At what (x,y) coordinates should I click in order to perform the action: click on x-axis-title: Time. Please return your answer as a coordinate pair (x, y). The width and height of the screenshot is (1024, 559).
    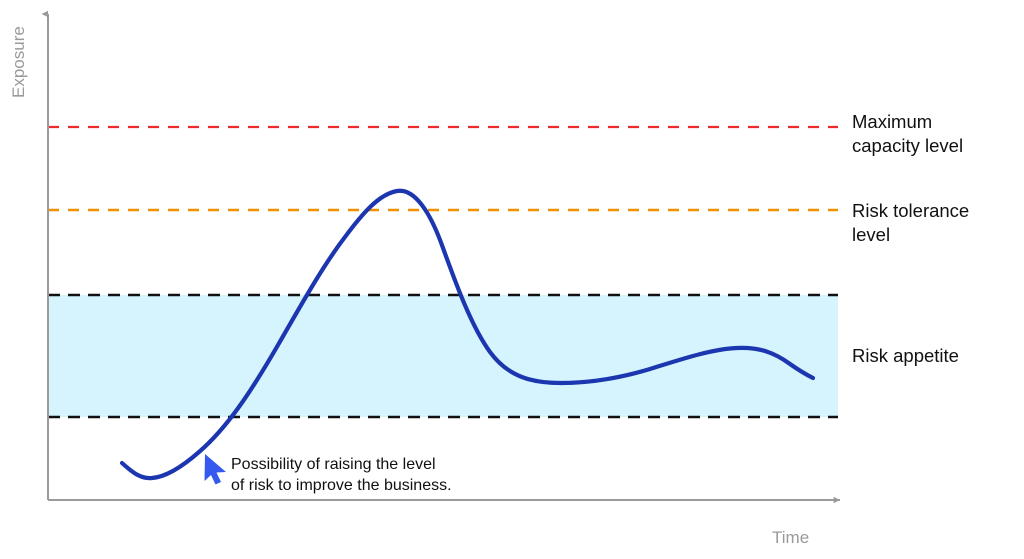
    Looking at the image, I should click on (790, 537).